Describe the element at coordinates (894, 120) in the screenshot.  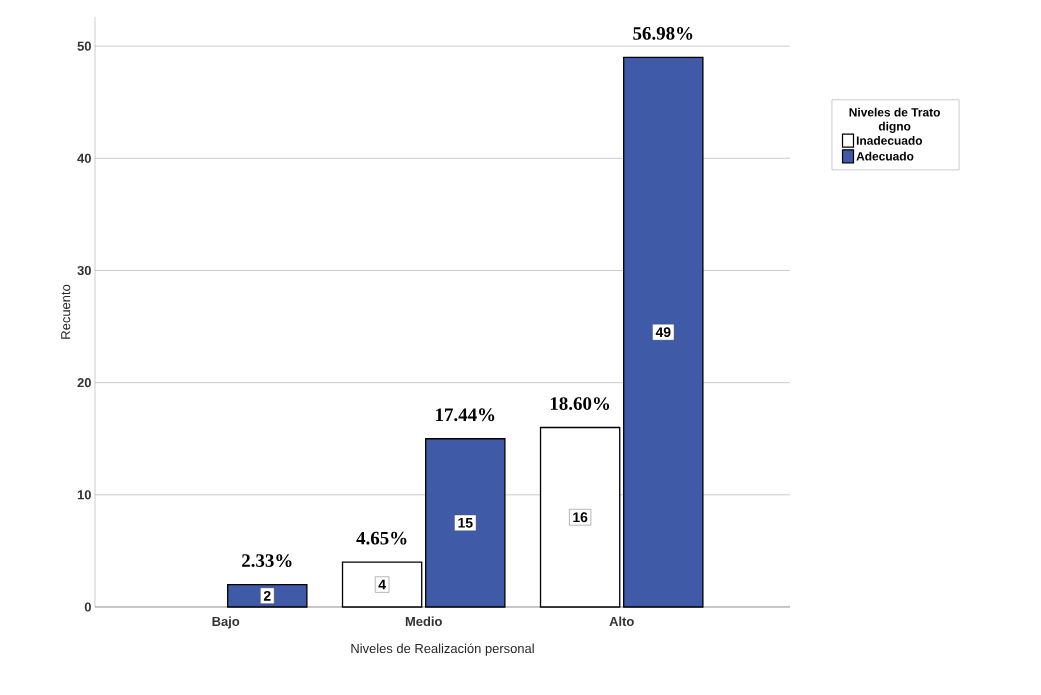
I see `legend-title: Niveles de Trato digno` at that location.